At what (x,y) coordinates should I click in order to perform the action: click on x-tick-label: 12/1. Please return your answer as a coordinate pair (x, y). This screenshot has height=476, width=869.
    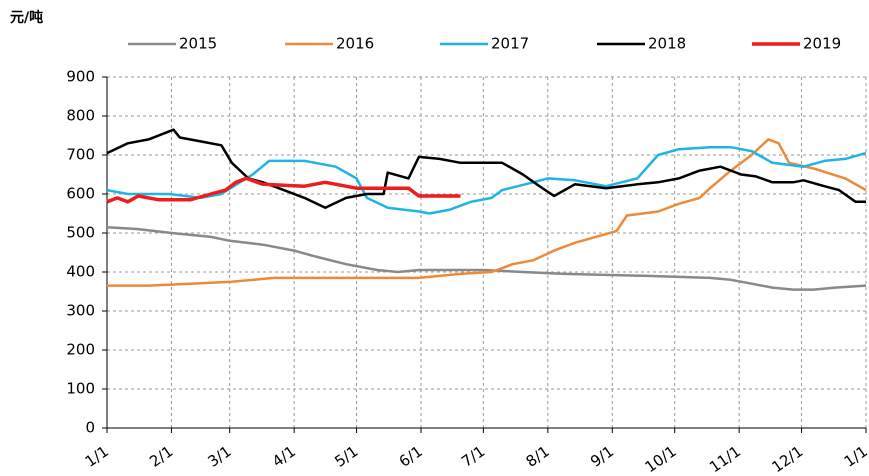
    Looking at the image, I should click on (787, 459).